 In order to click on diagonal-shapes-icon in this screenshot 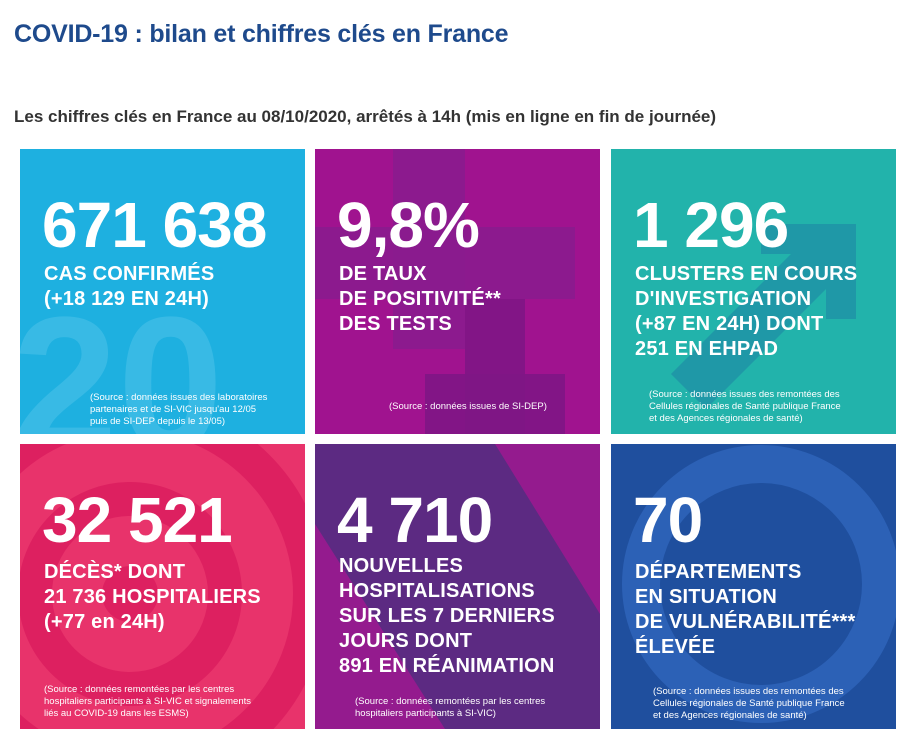, I will do `click(457, 586)`.